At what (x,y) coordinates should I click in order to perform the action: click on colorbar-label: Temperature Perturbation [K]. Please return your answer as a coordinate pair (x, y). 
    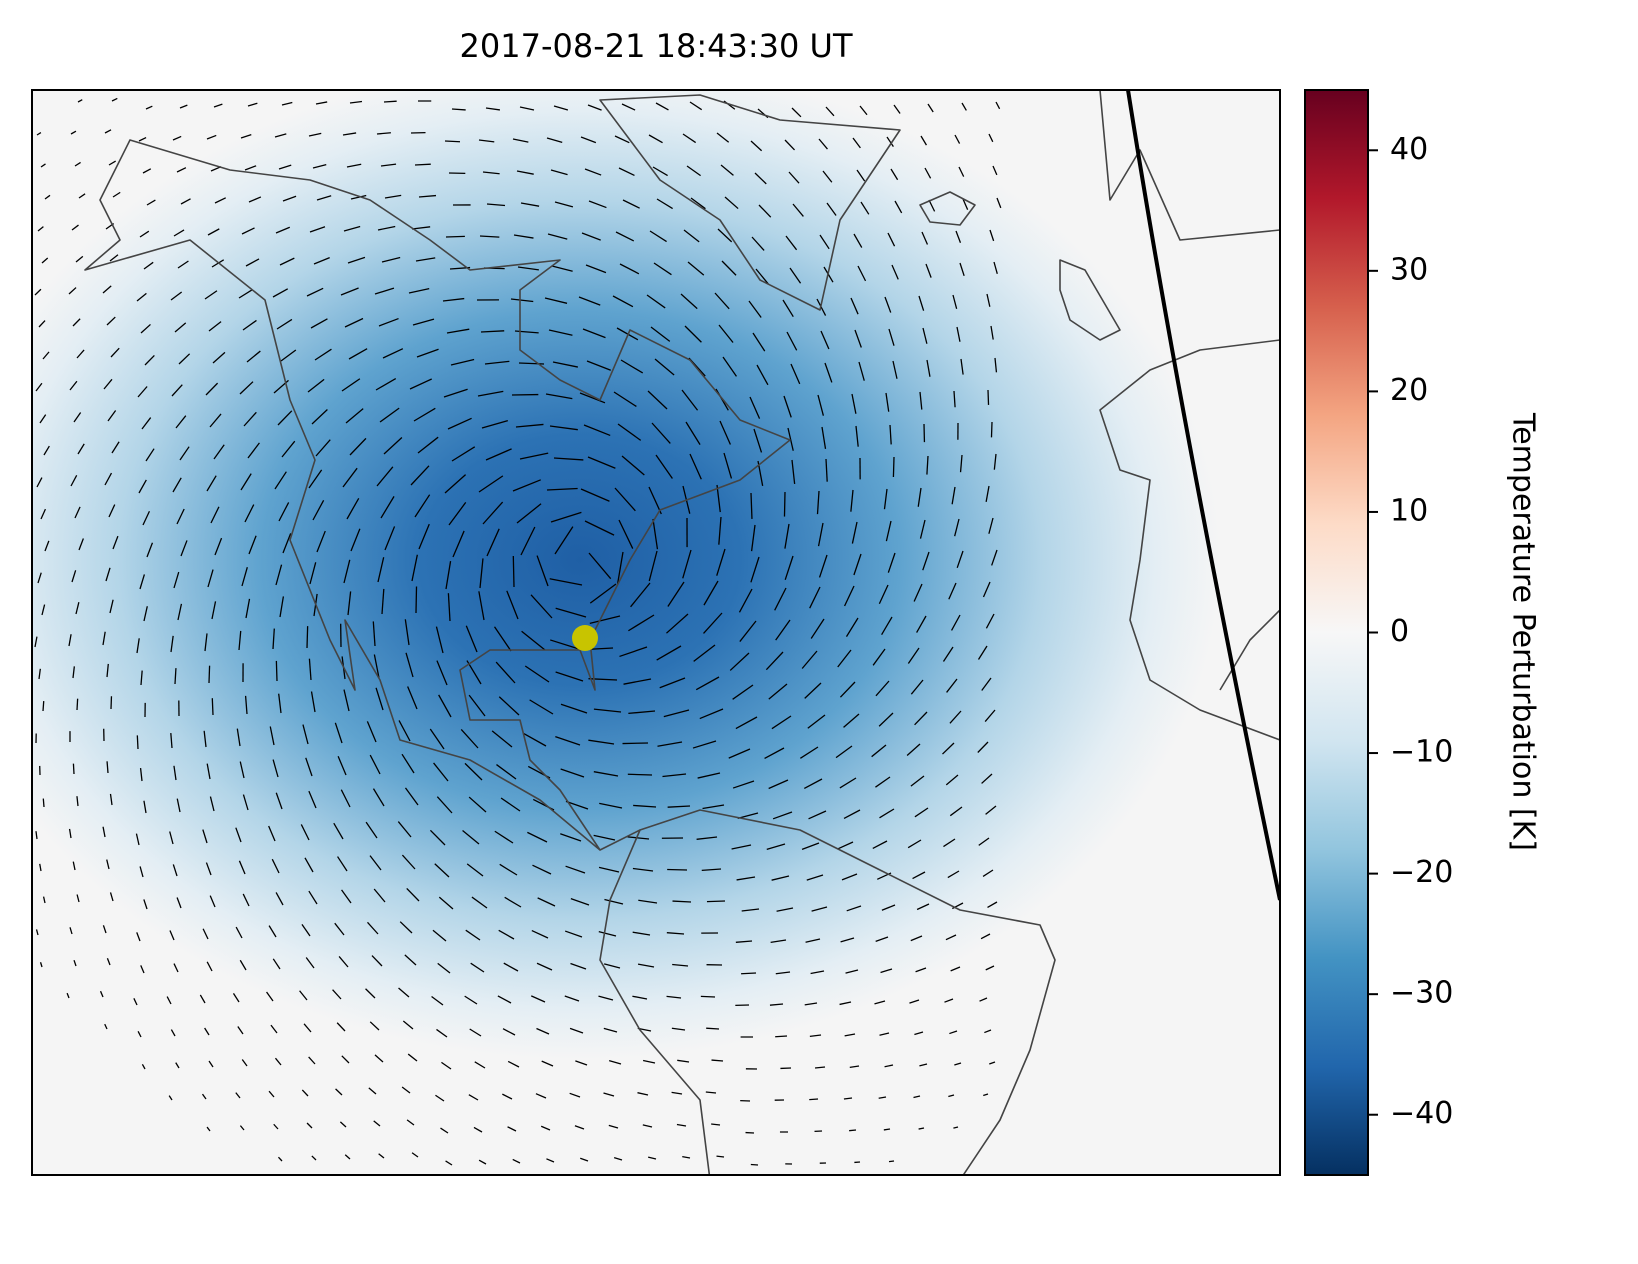
    Looking at the image, I should click on (1523, 631).